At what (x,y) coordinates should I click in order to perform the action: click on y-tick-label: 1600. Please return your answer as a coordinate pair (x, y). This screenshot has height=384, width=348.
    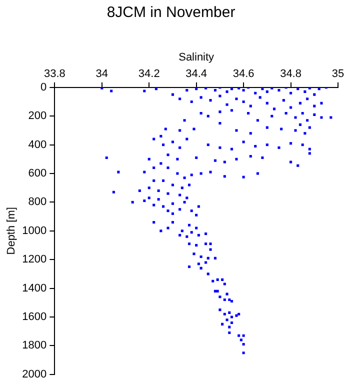
    Looking at the image, I should click on (34, 317).